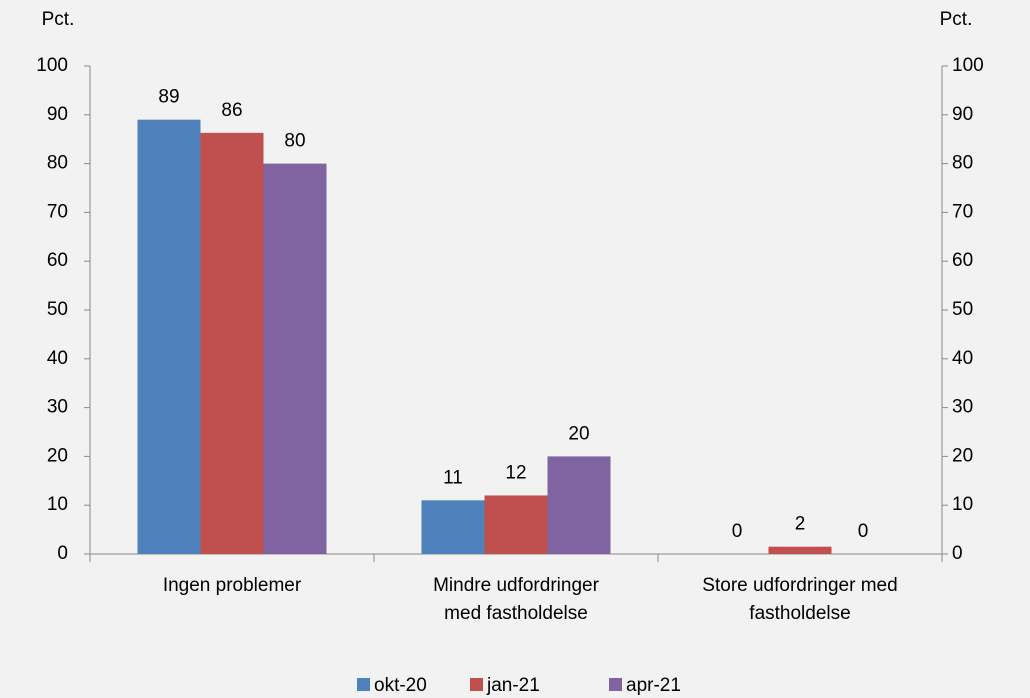  Describe the element at coordinates (168, 97) in the screenshot. I see `data-label: 89` at that location.